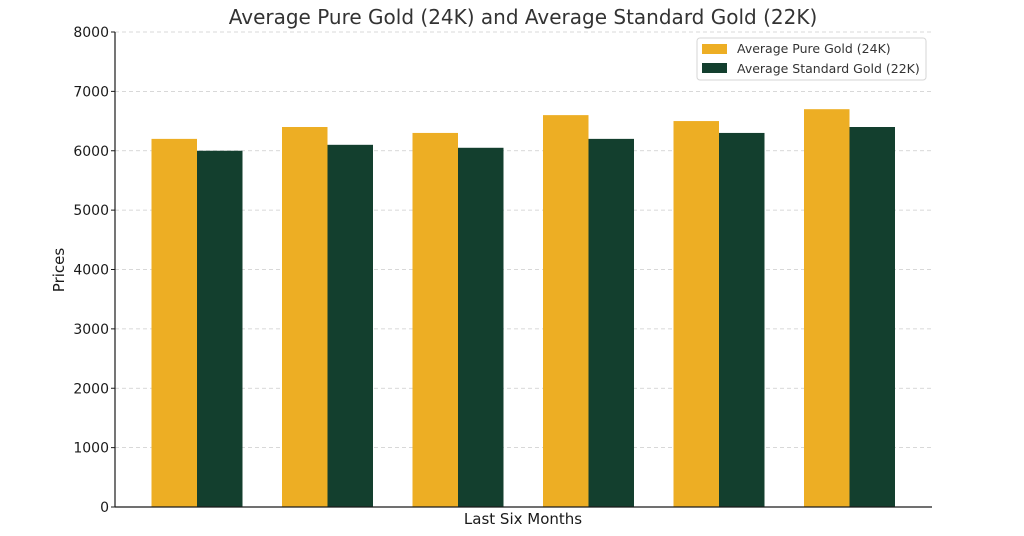 This screenshot has width=1024, height=536. What do you see at coordinates (91, 92) in the screenshot?
I see `y-tick-label: 7000` at bounding box center [91, 92].